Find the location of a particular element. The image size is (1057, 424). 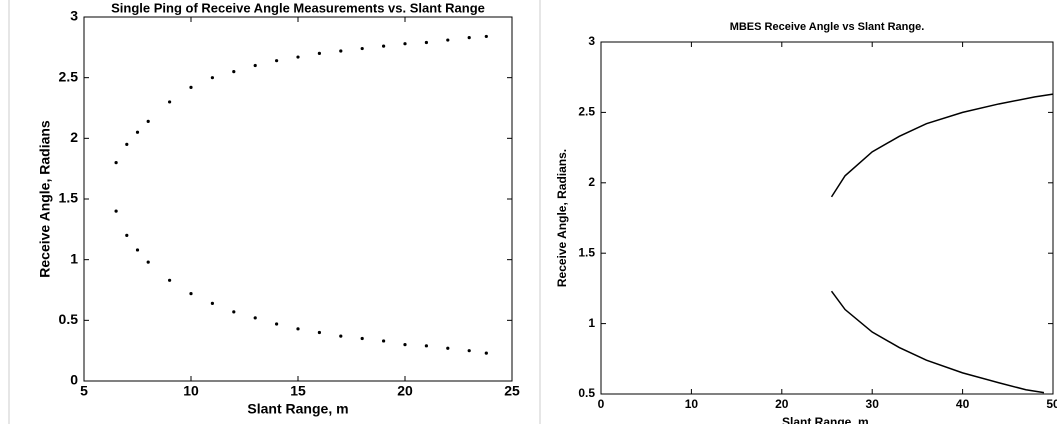

y-axis-label: Receive Angle, Radians is located at coordinates (45, 199).